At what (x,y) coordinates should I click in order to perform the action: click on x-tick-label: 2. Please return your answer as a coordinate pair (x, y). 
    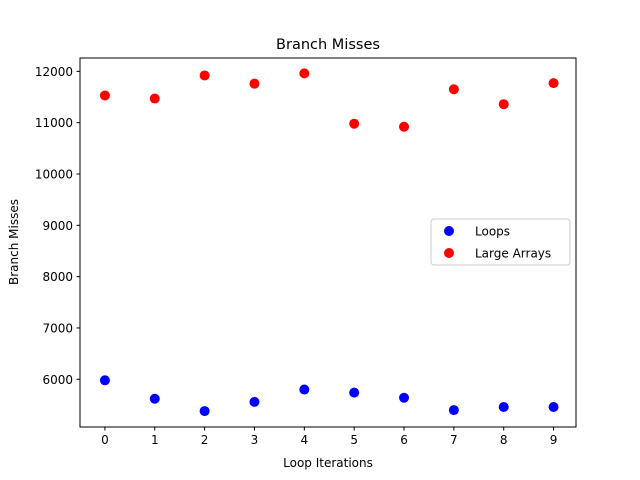
    Looking at the image, I should click on (205, 440).